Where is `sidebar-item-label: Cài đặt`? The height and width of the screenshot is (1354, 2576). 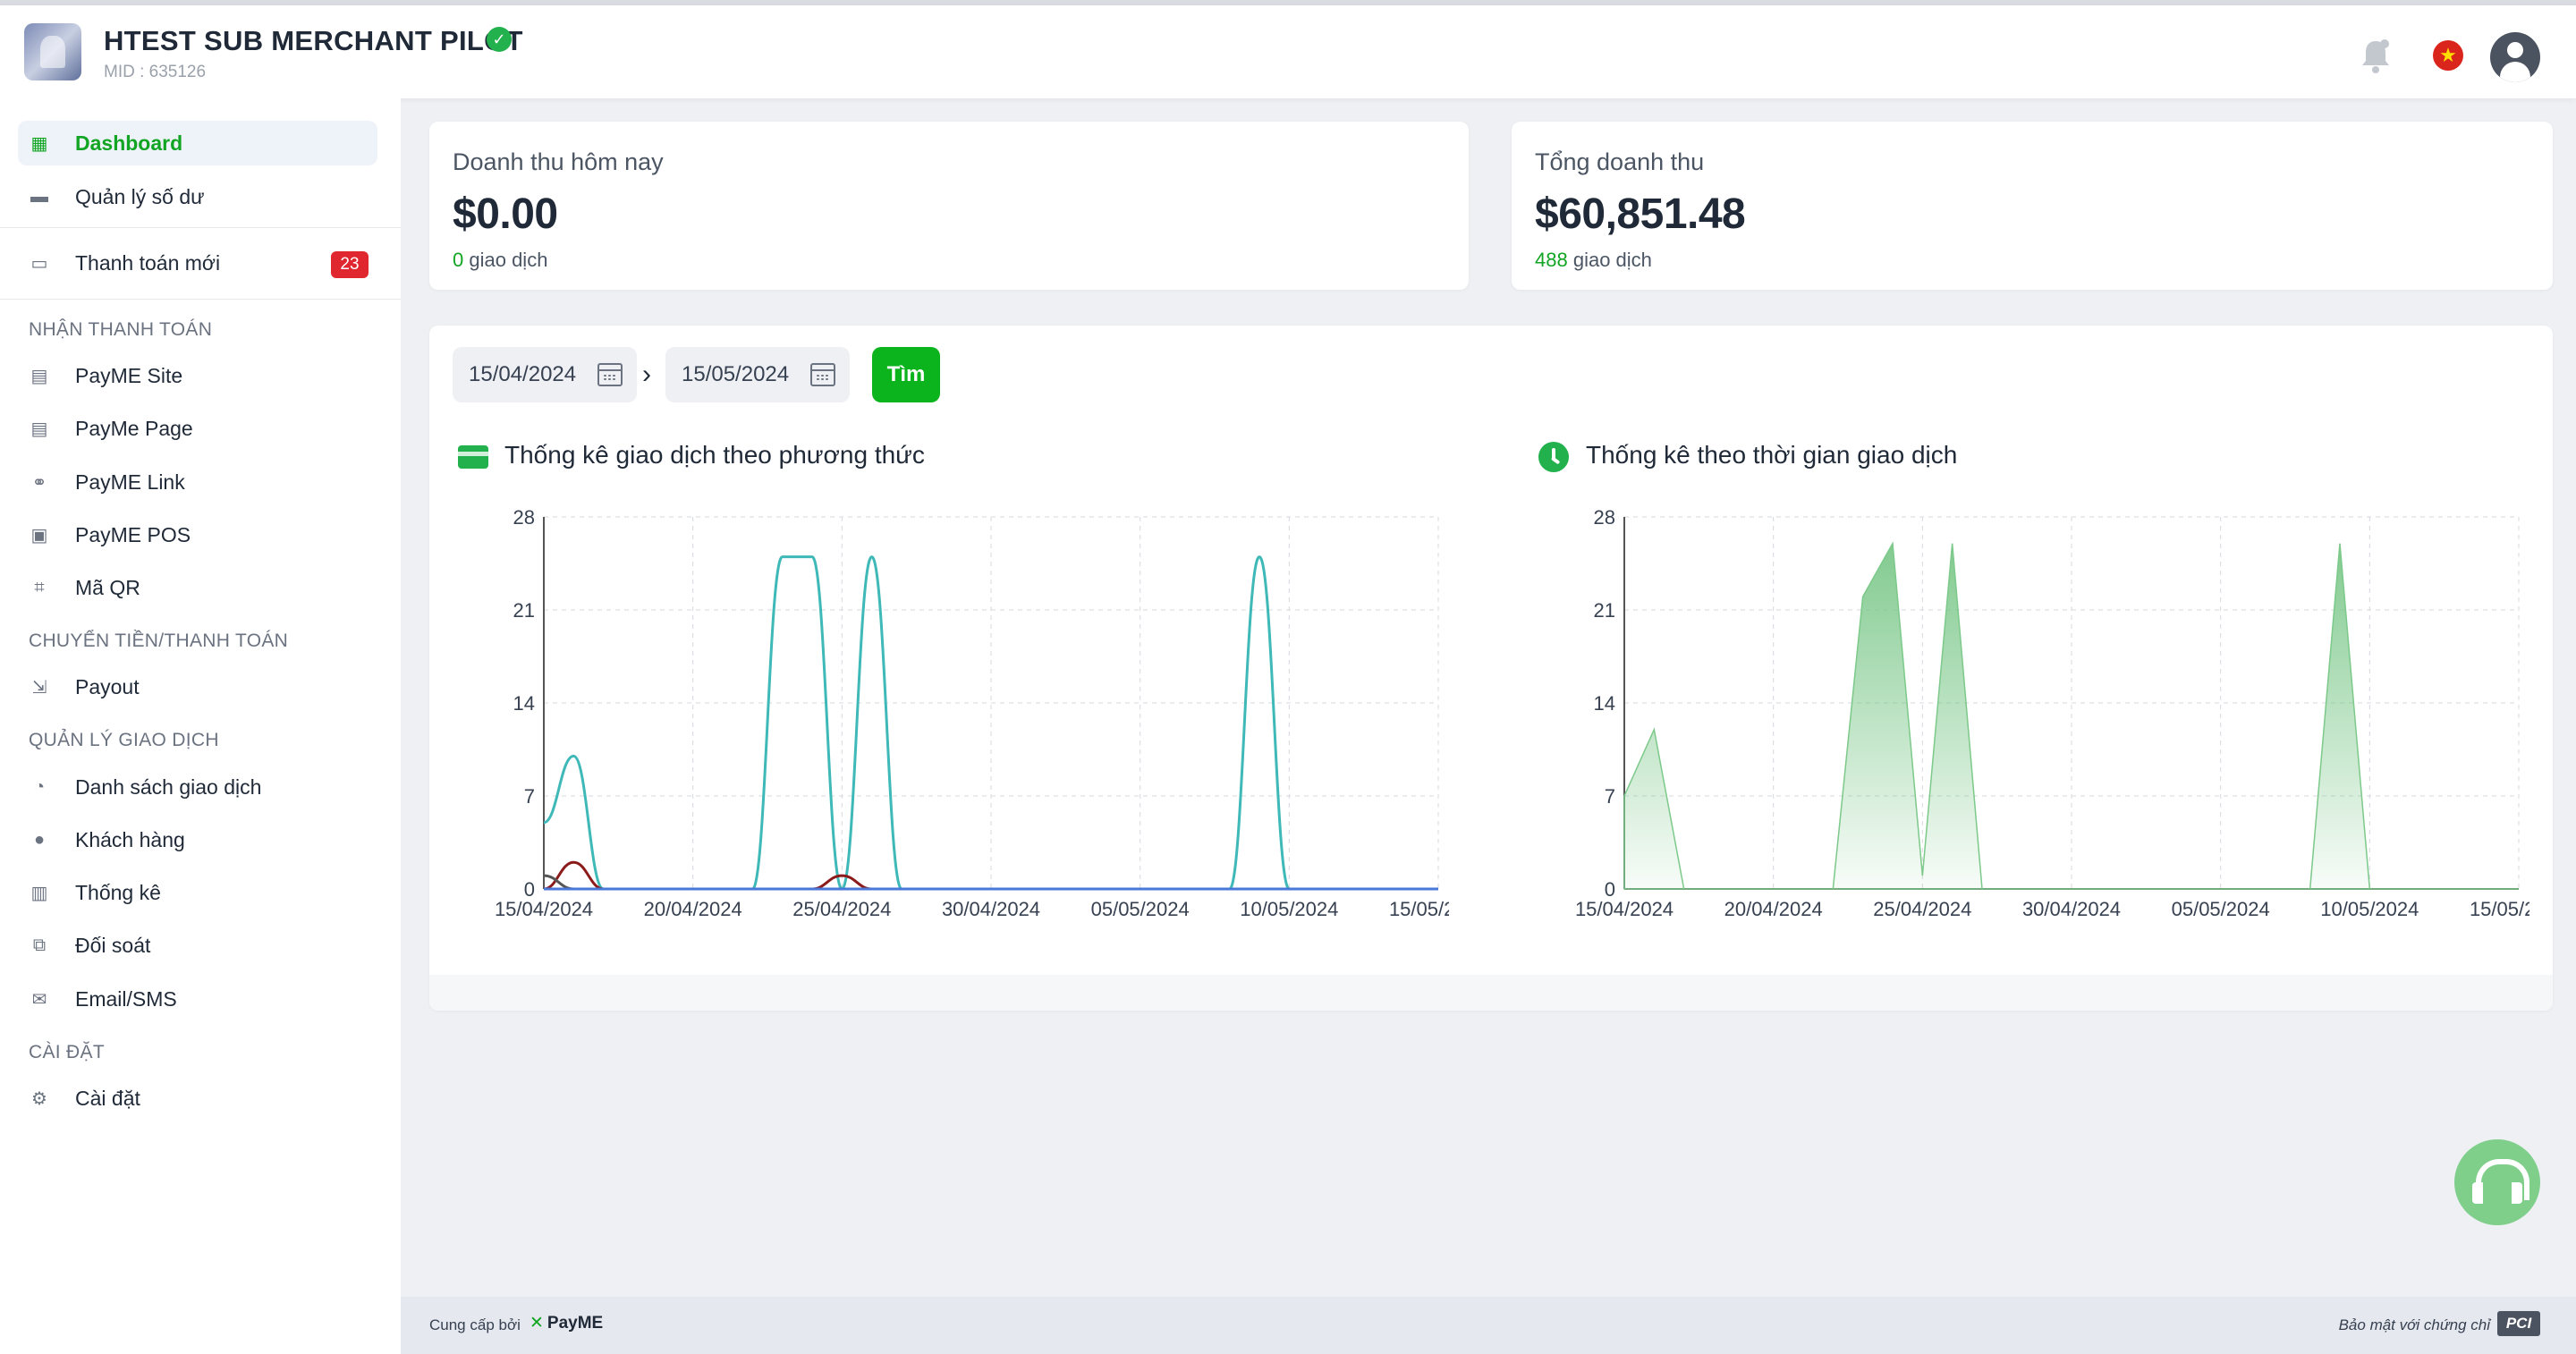
sidebar-item-label: Cài đặt is located at coordinates (107, 1098).